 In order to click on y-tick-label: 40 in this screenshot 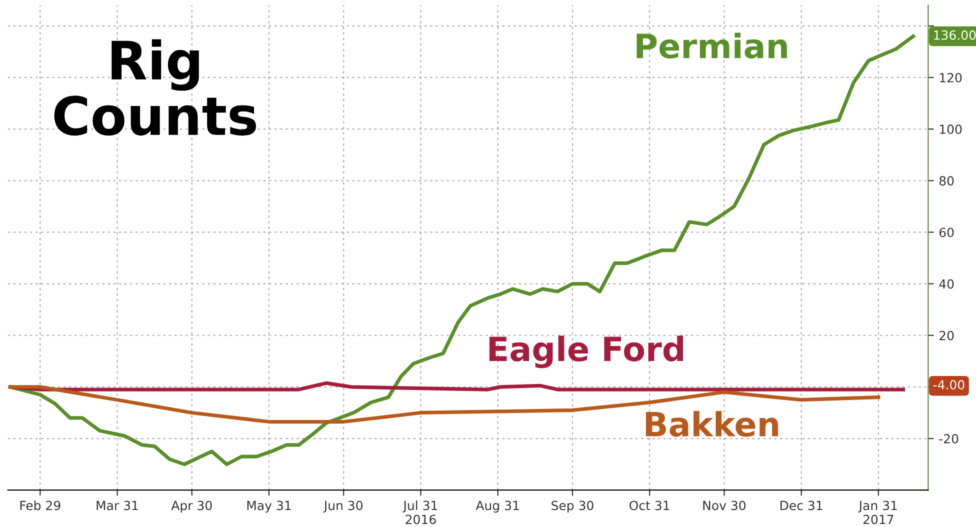, I will do `click(946, 284)`.